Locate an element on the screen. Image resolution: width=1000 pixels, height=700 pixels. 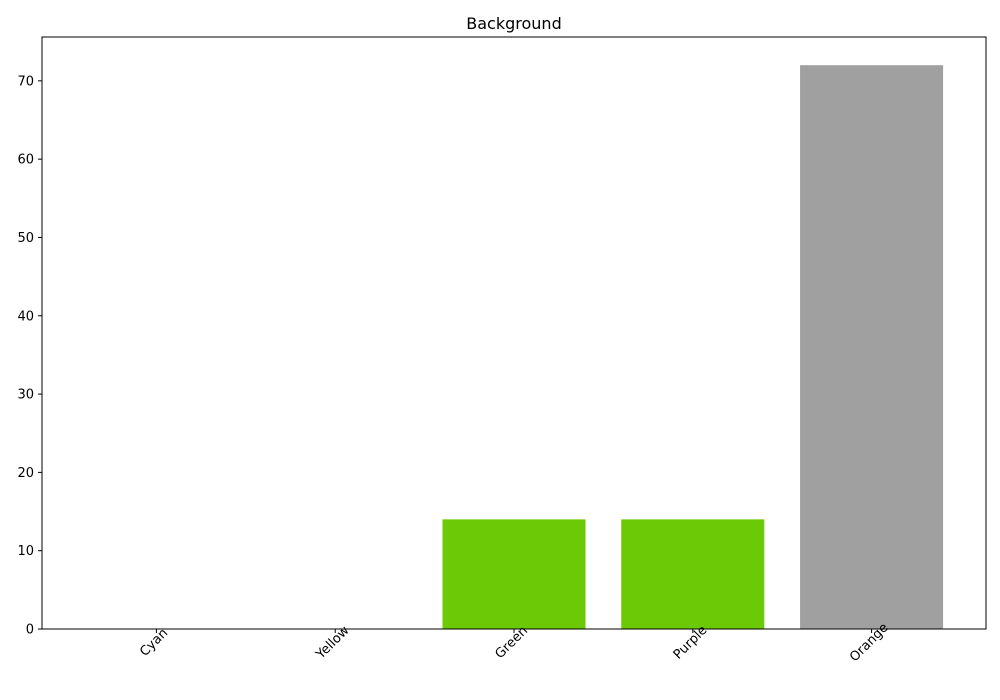
bar-orange is located at coordinates (872, 347).